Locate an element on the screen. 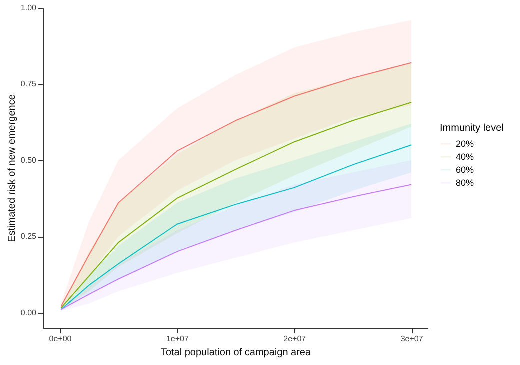 The width and height of the screenshot is (520, 365). legend-label: 40% is located at coordinates (465, 157).